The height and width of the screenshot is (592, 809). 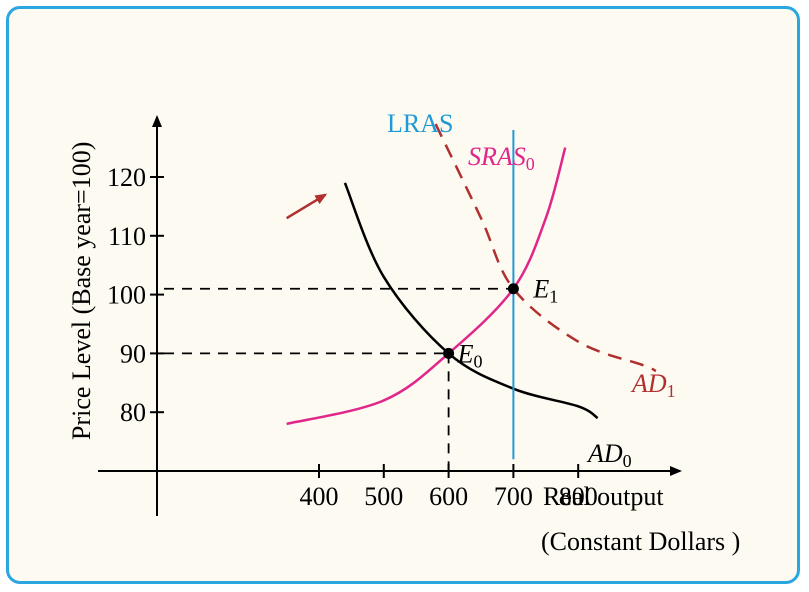 What do you see at coordinates (306, 206) in the screenshot?
I see `shift-arrow` at bounding box center [306, 206].